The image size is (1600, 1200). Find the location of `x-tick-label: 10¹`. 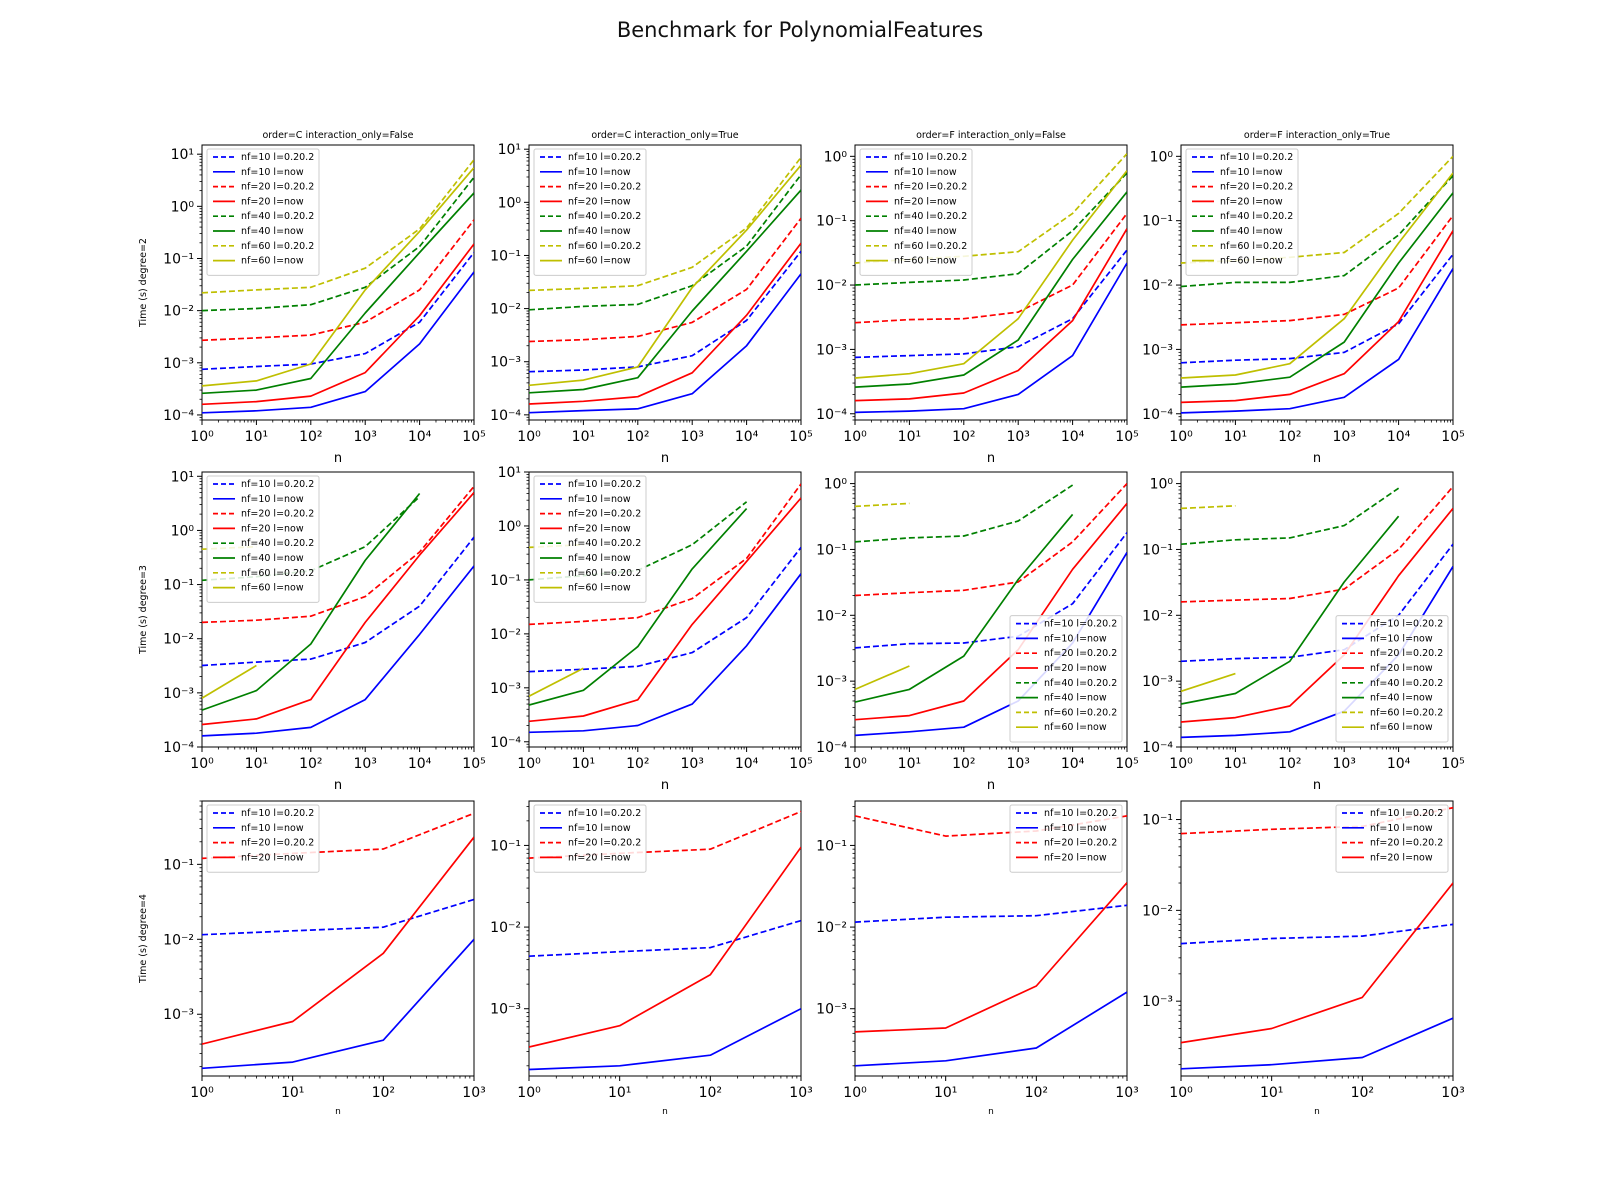

x-tick-label: 10¹ is located at coordinates (909, 764).